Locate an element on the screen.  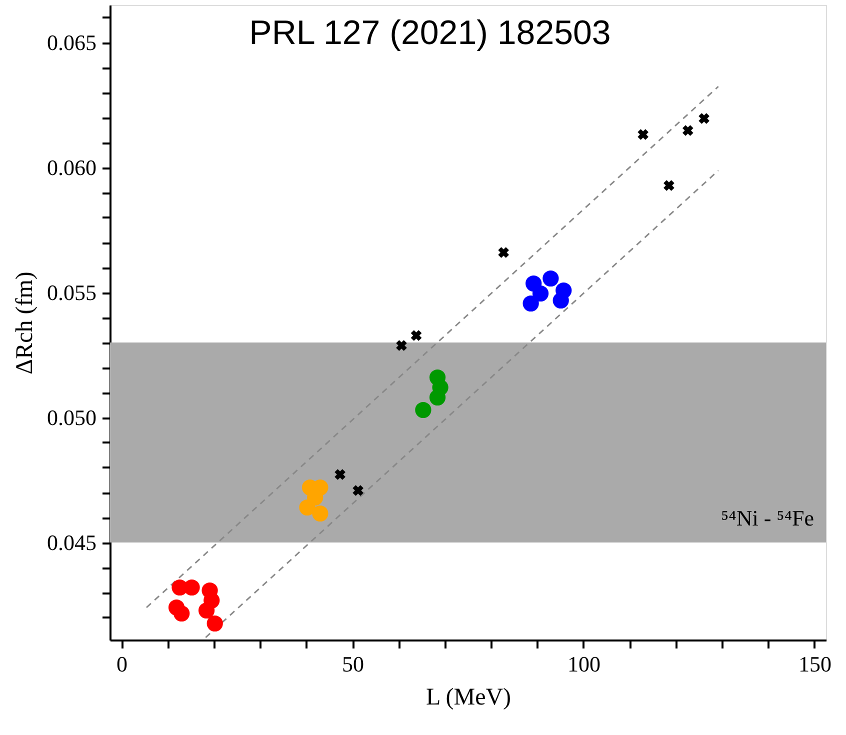
x-tick-label: 50 is located at coordinates (353, 664).